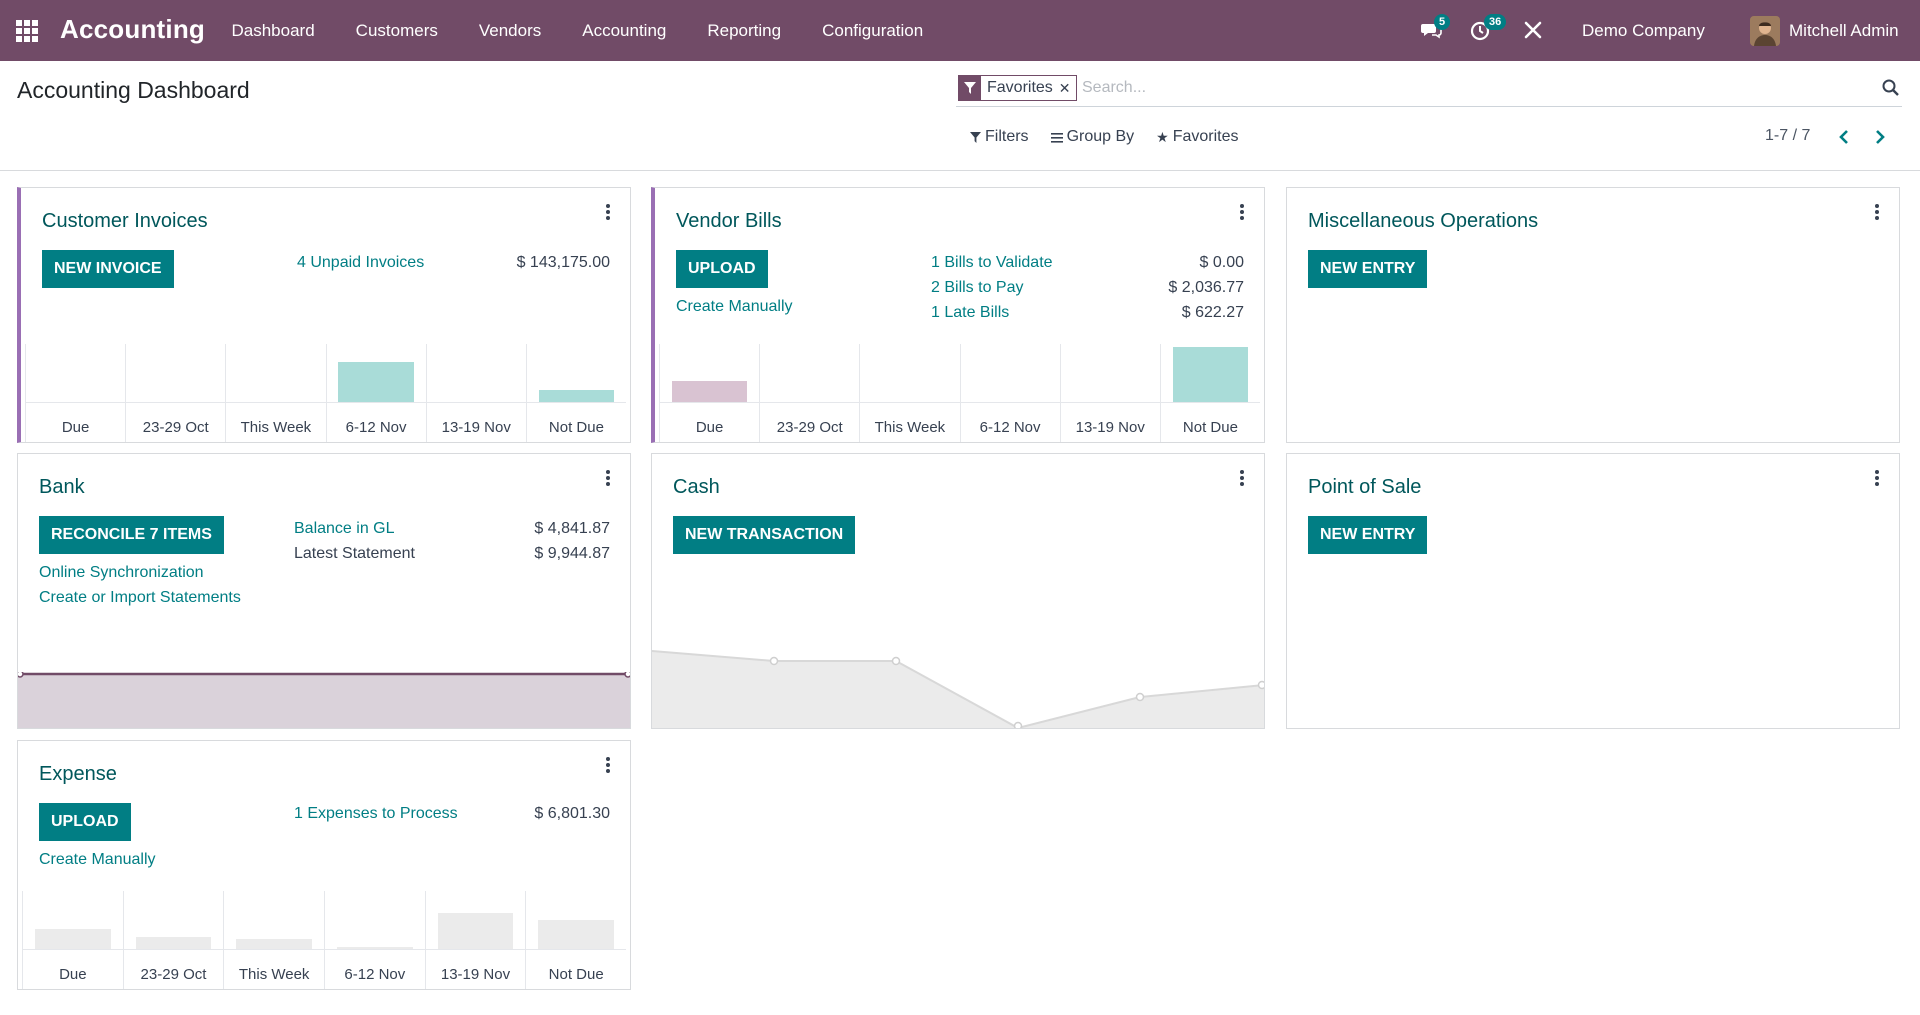  Describe the element at coordinates (121, 572) in the screenshot. I see `online-sync-link: Online Synchronization` at that location.